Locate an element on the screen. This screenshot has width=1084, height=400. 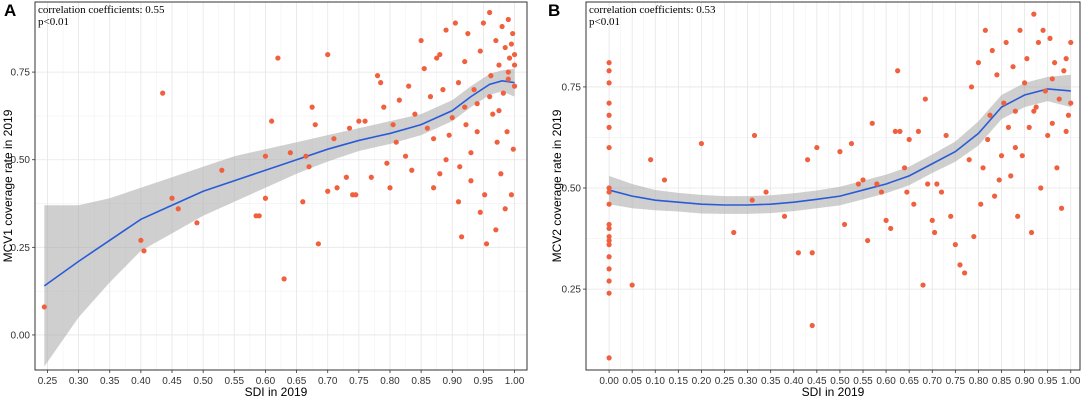
x-axis-title-b: SDI in 2019 is located at coordinates (833, 392).